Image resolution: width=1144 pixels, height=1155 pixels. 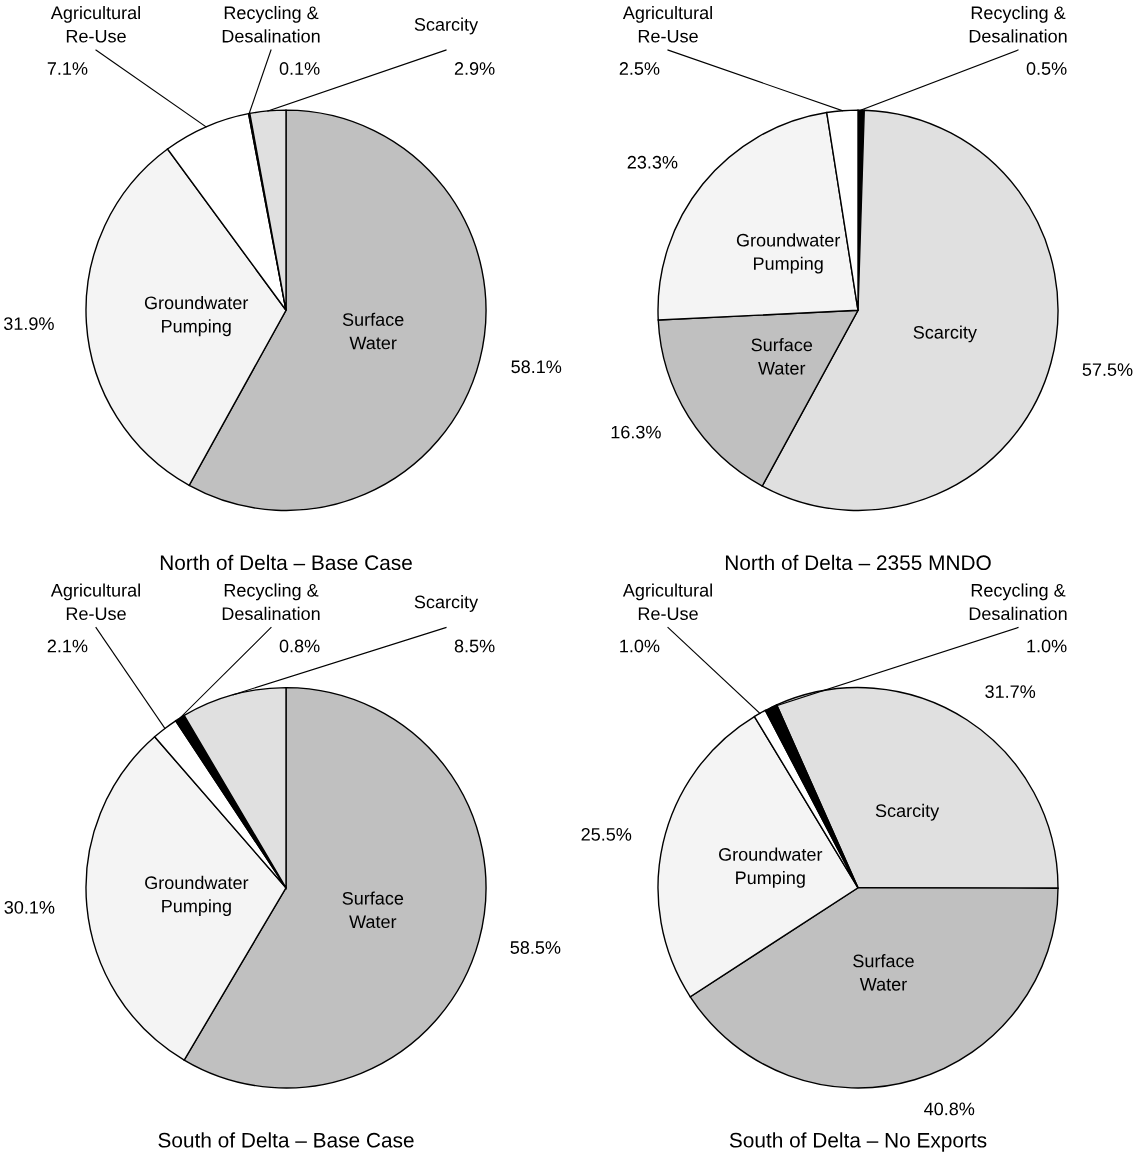 What do you see at coordinates (286, 562) in the screenshot?
I see `text: North of Delta – Base Case` at bounding box center [286, 562].